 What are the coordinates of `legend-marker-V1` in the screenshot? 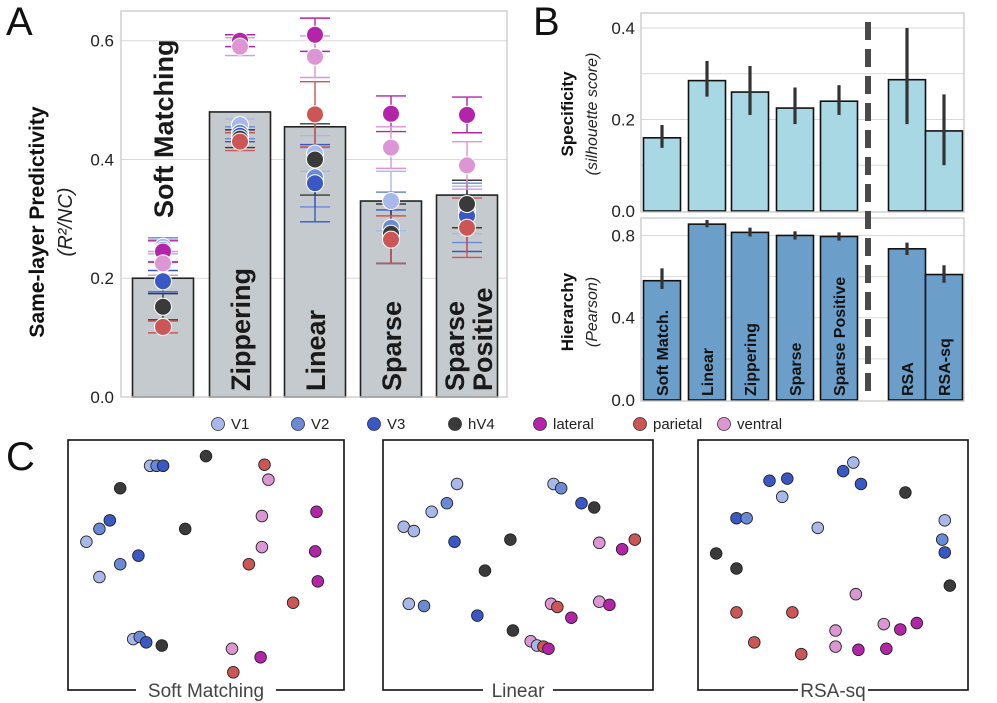 It's located at (218, 424).